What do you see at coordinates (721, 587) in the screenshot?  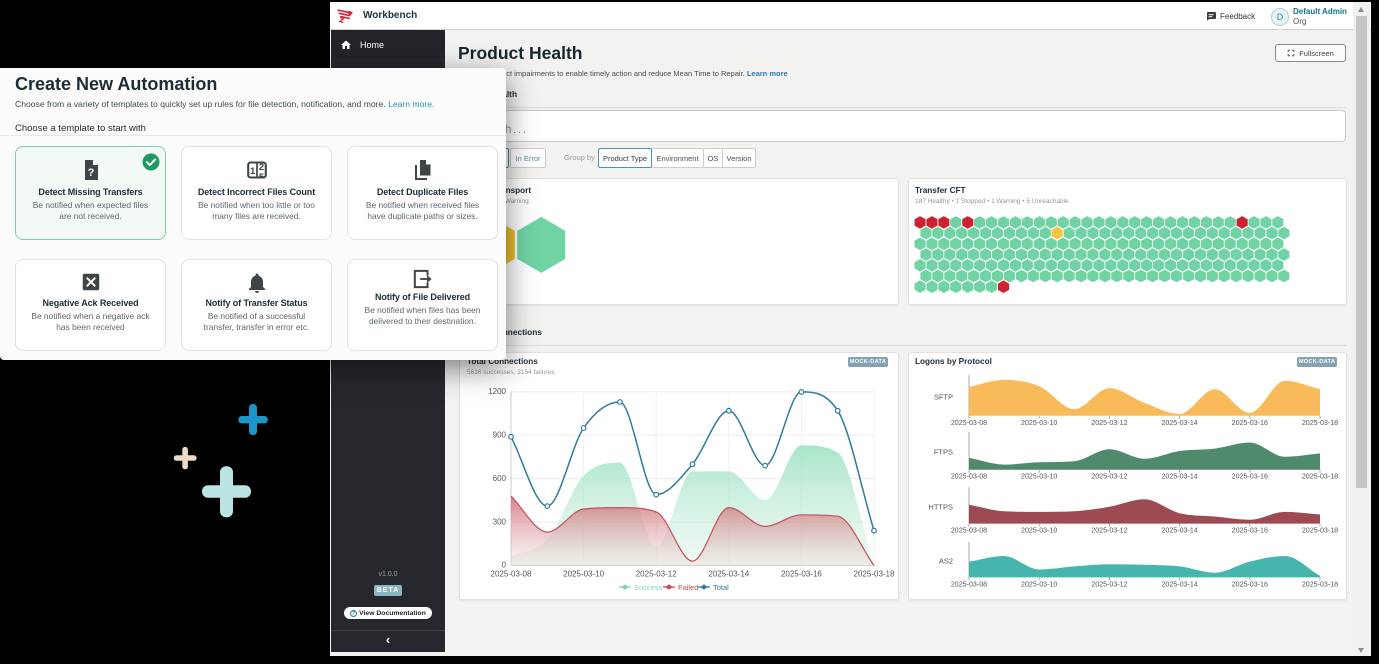 I see `svg-text: Total` at bounding box center [721, 587].